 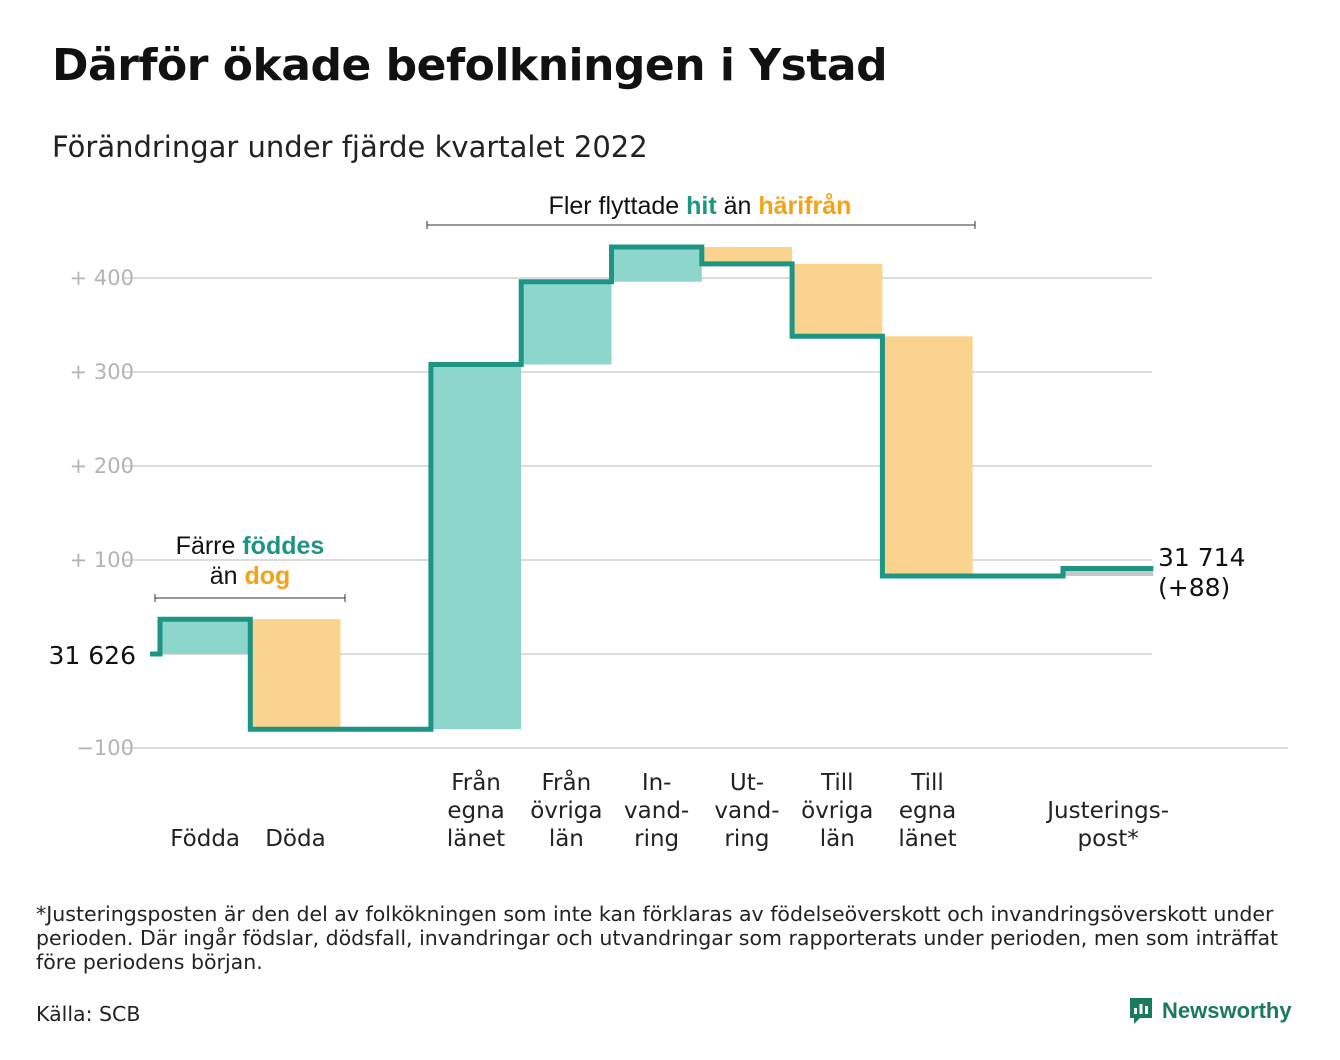 I want to click on y-tick-label: + 200, so click(x=102, y=466).